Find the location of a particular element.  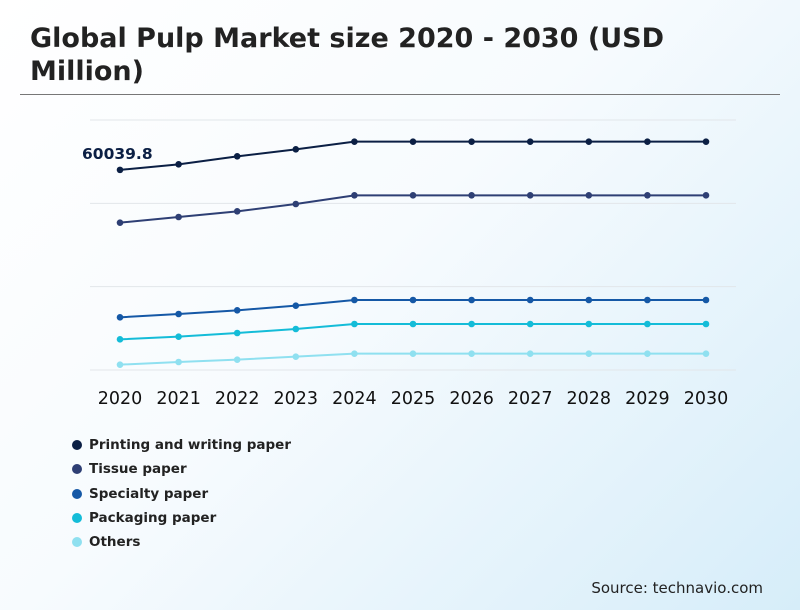

x-tick-label: 2030 is located at coordinates (706, 399).